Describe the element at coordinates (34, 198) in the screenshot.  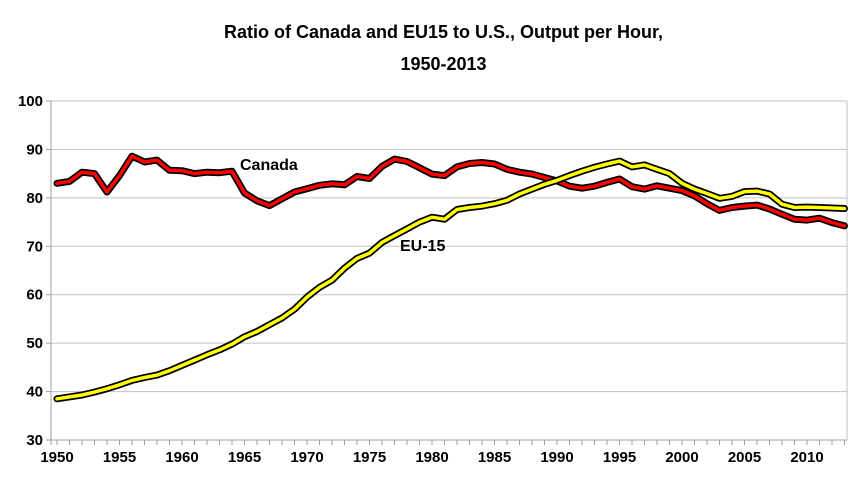
I see `y-tick-label-80: 80` at that location.